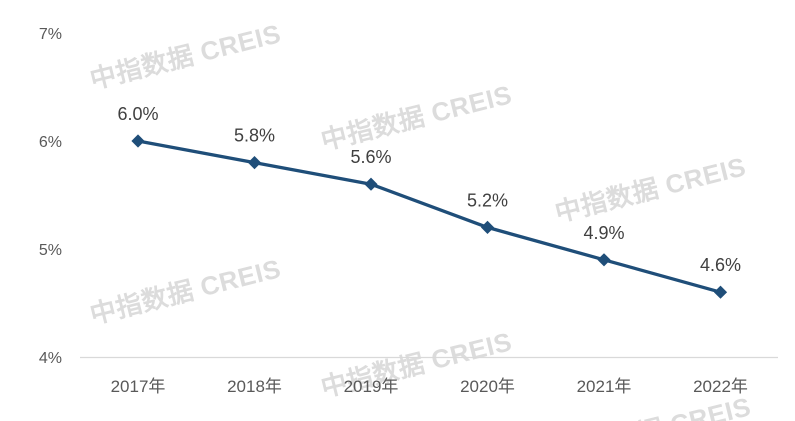 The height and width of the screenshot is (421, 795). Describe the element at coordinates (50, 250) in the screenshot. I see `y-tick-label: 5%` at that location.